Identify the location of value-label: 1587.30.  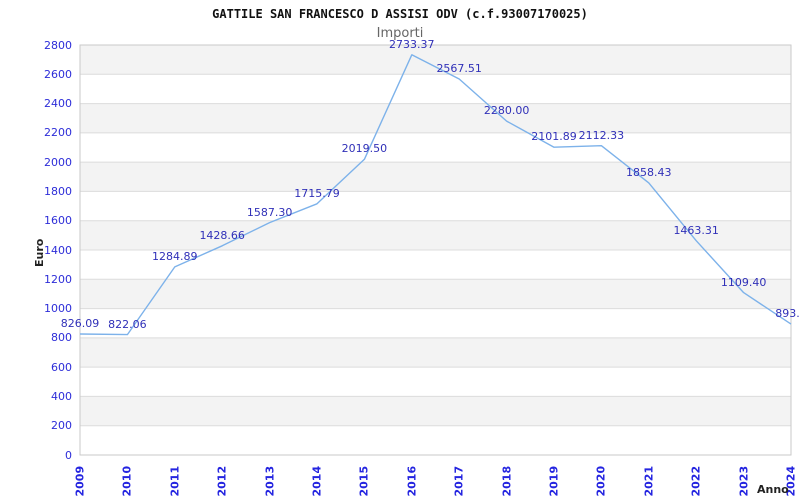
(269, 212).